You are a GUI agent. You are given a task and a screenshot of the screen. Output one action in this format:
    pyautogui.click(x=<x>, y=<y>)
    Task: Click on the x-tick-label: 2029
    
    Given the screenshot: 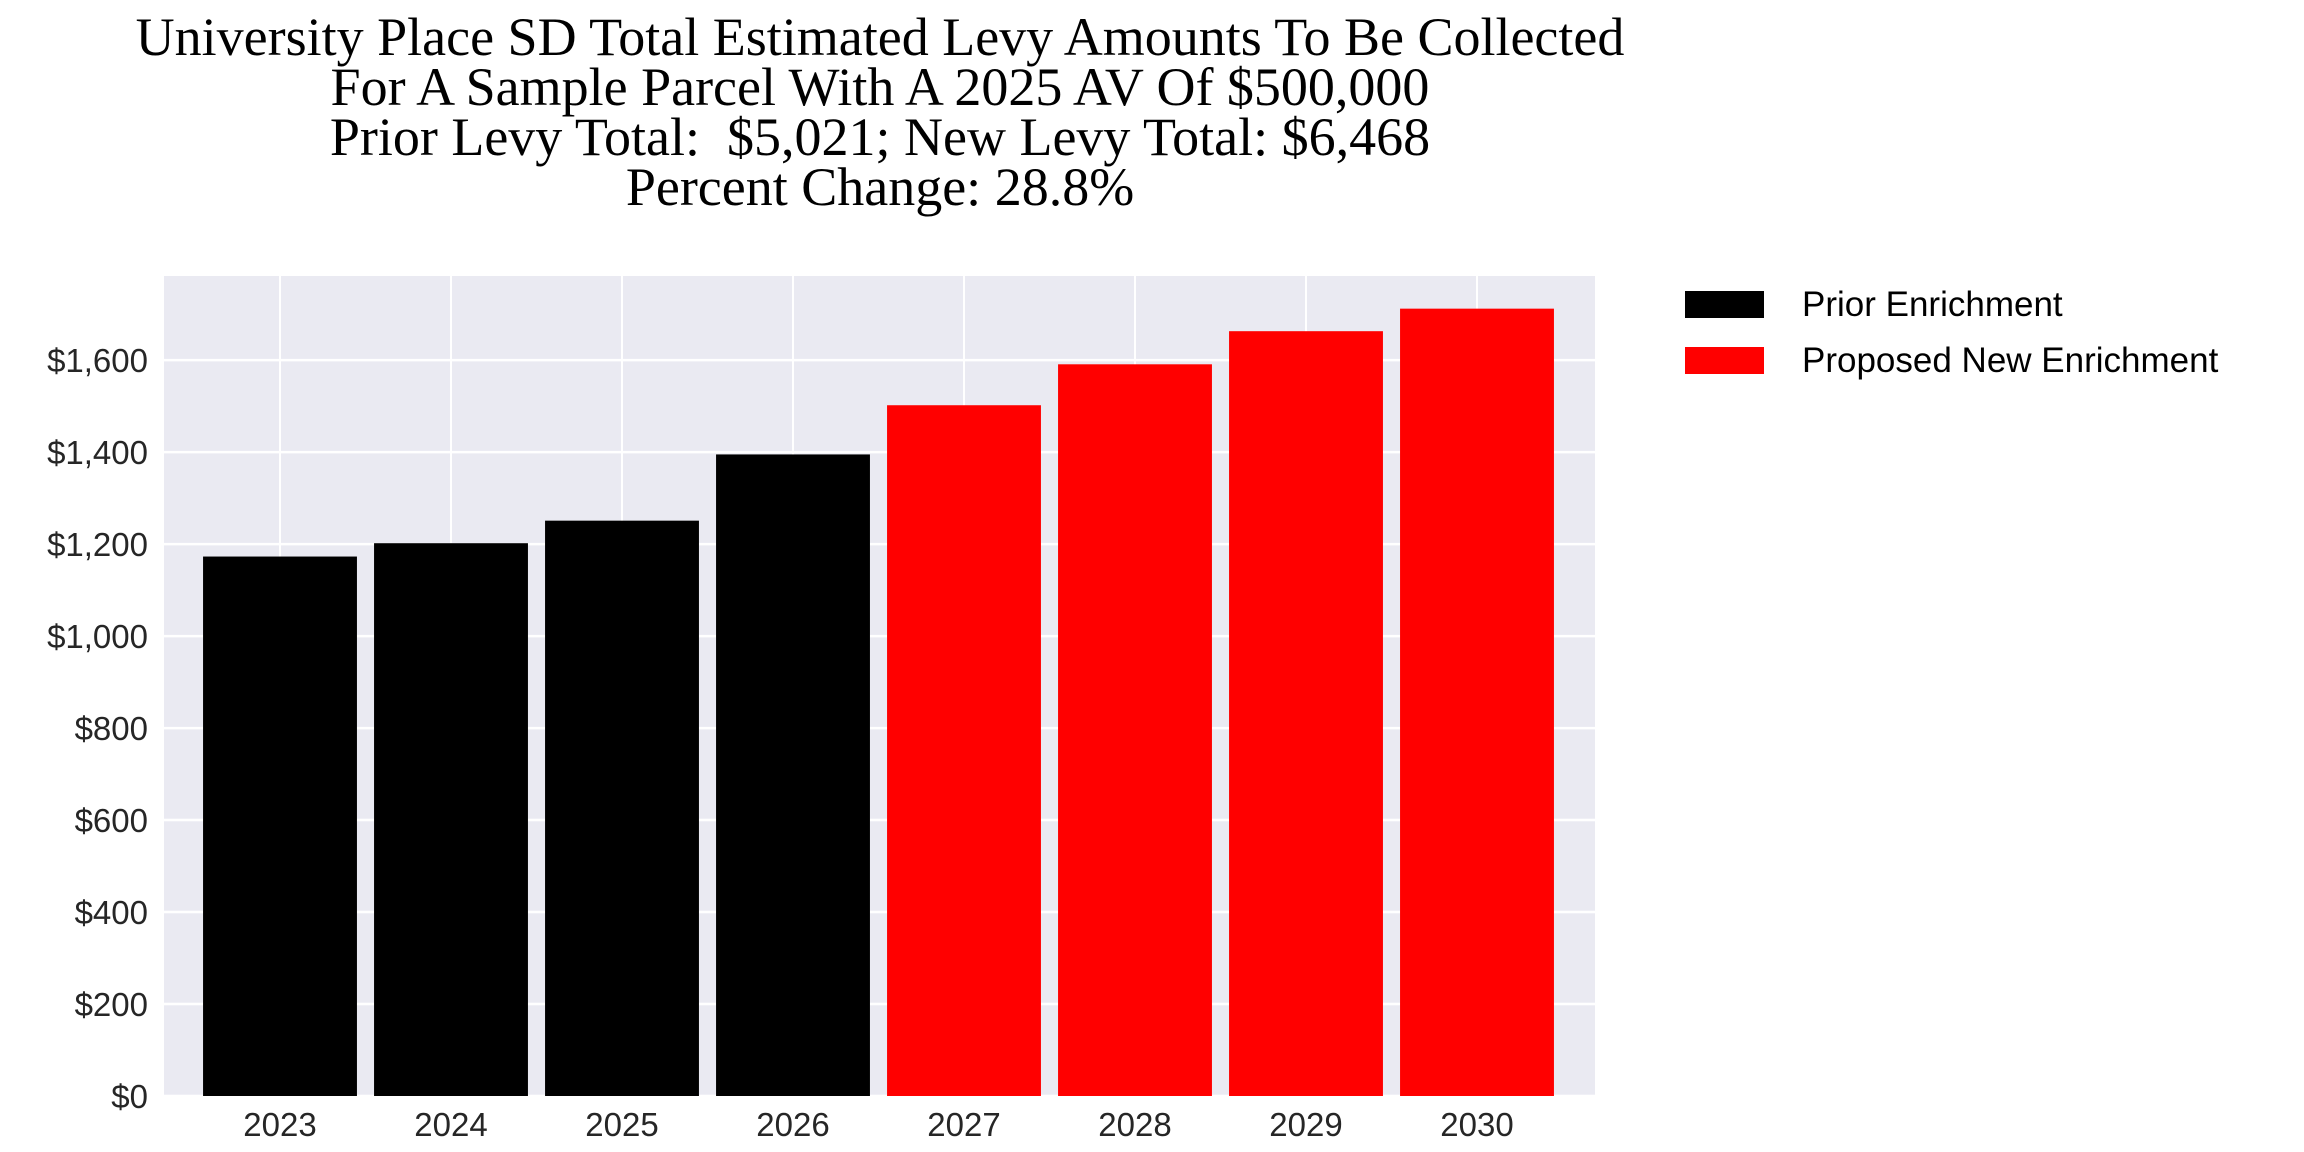 What is the action you would take?
    pyautogui.click(x=1305, y=1124)
    